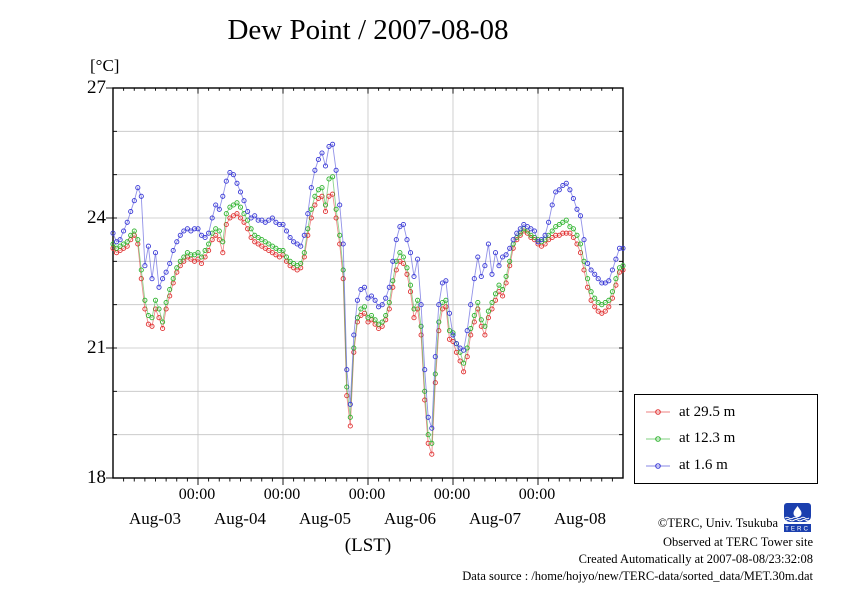 This screenshot has height=595, width=842. I want to click on chart-legend: at 29.5 m at 12.3 m at 1.6 m, so click(726, 439).